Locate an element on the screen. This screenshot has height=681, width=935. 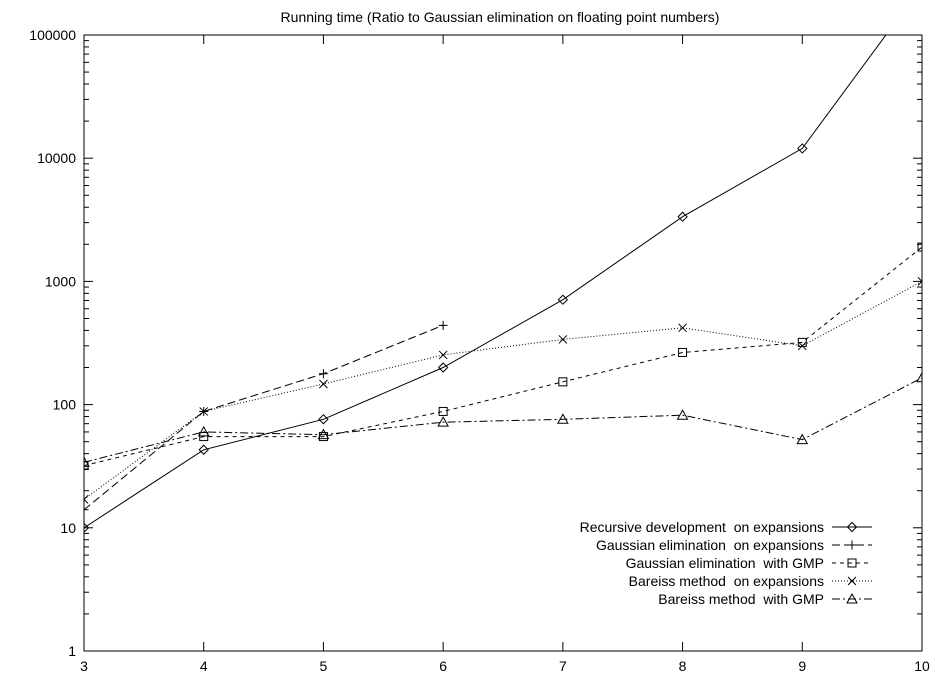
x-tick-label: 6 is located at coordinates (443, 666).